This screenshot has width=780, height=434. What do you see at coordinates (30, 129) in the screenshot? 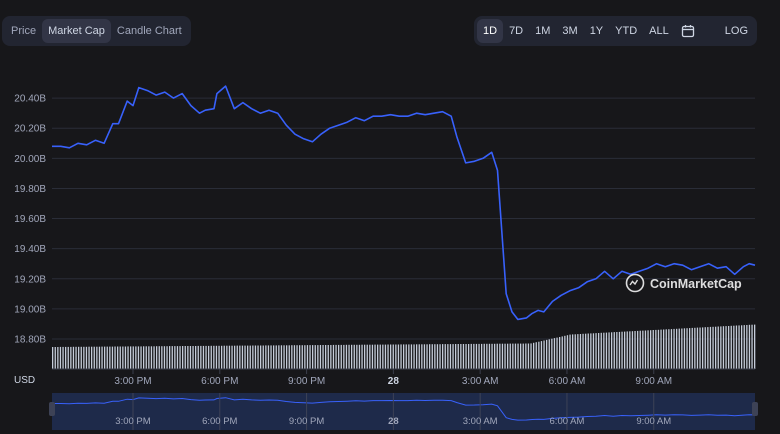
I see `y-tick-label: 20.20B` at bounding box center [30, 129].